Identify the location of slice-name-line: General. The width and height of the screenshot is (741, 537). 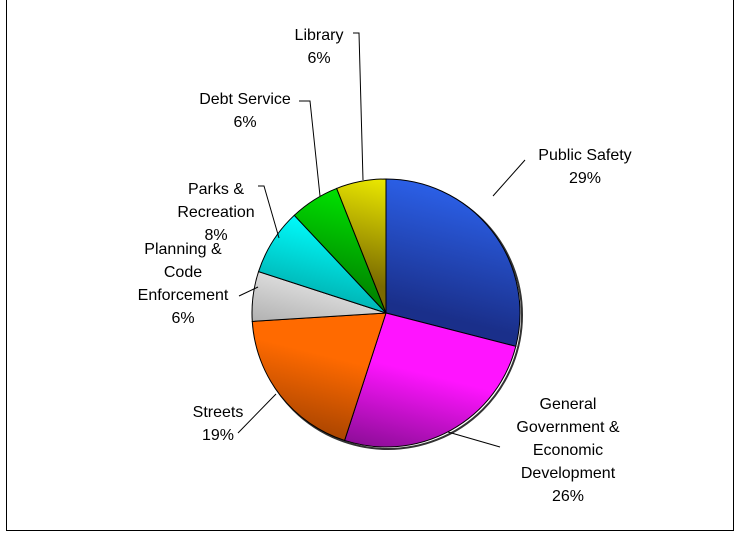
(568, 404).